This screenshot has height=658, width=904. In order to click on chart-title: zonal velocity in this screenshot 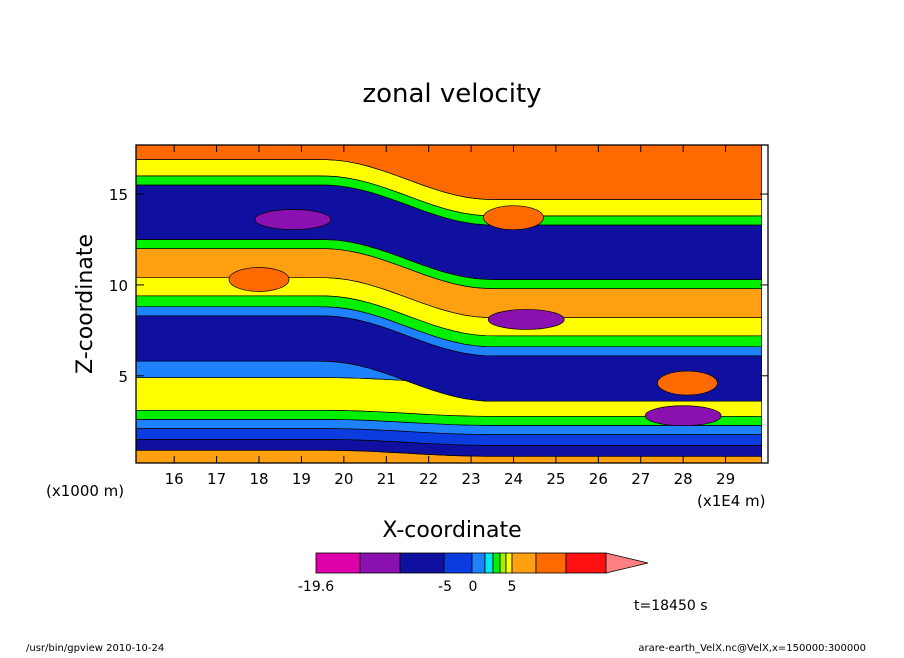, I will do `click(451, 94)`.